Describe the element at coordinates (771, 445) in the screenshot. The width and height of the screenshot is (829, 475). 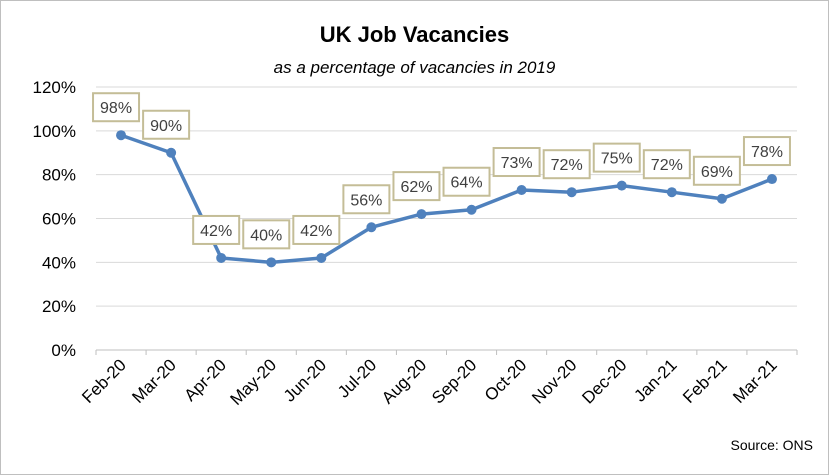
I see `source-note: Source: ONS` at that location.